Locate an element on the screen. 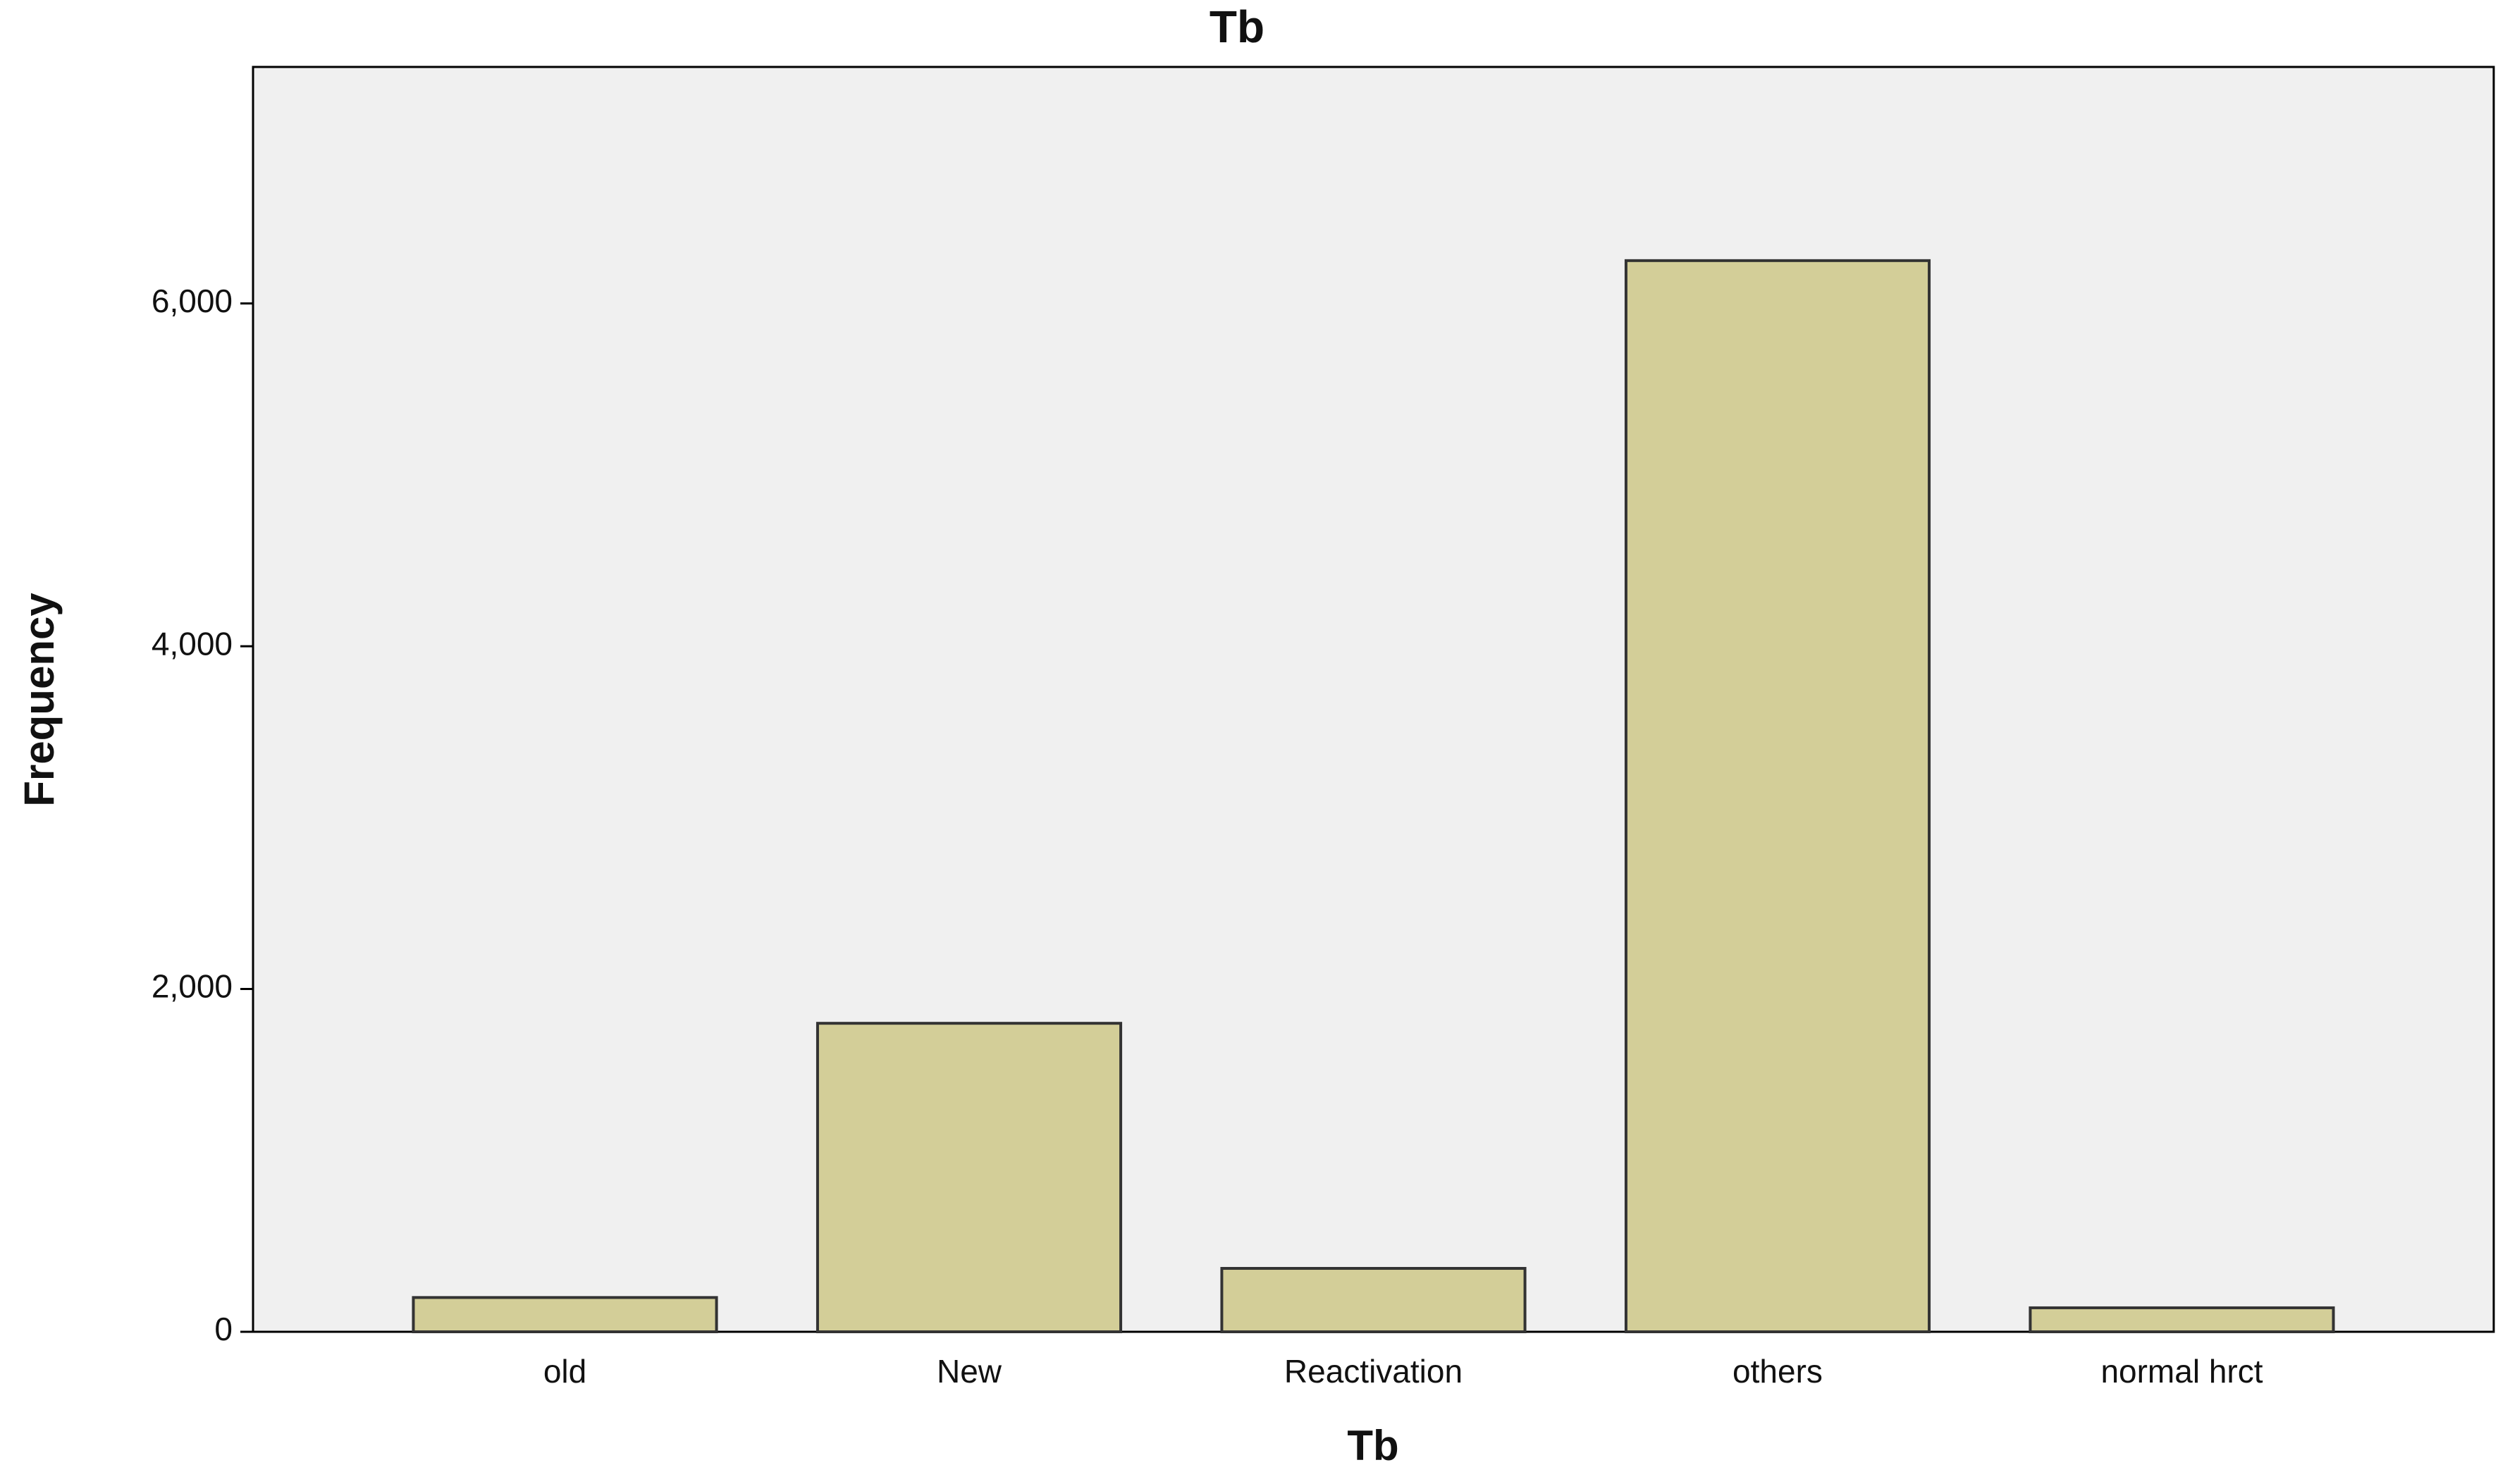 Image resolution: width=2505 pixels, height=1484 pixels. y-tick-label: 4,000 is located at coordinates (193, 643).